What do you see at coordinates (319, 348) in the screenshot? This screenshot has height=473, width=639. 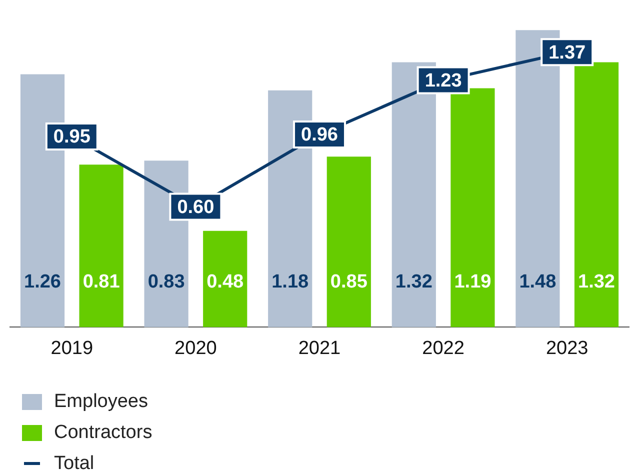 I see `x-tick-label: 2021` at bounding box center [319, 348].